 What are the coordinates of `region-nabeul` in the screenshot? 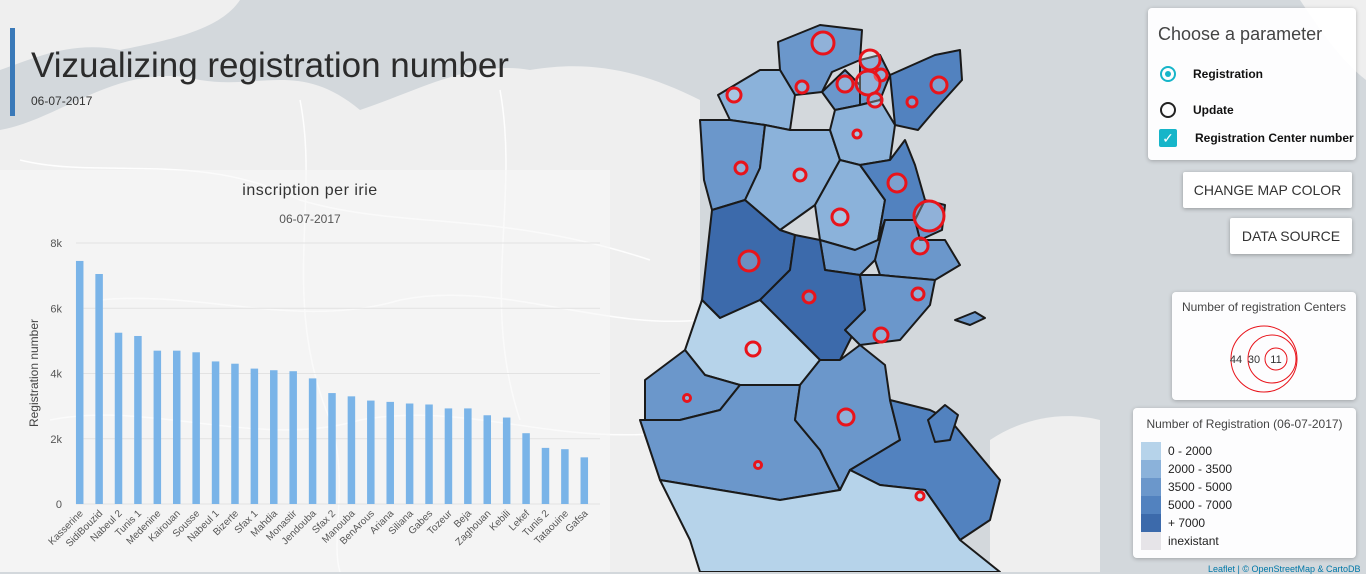 It's located at (926, 90).